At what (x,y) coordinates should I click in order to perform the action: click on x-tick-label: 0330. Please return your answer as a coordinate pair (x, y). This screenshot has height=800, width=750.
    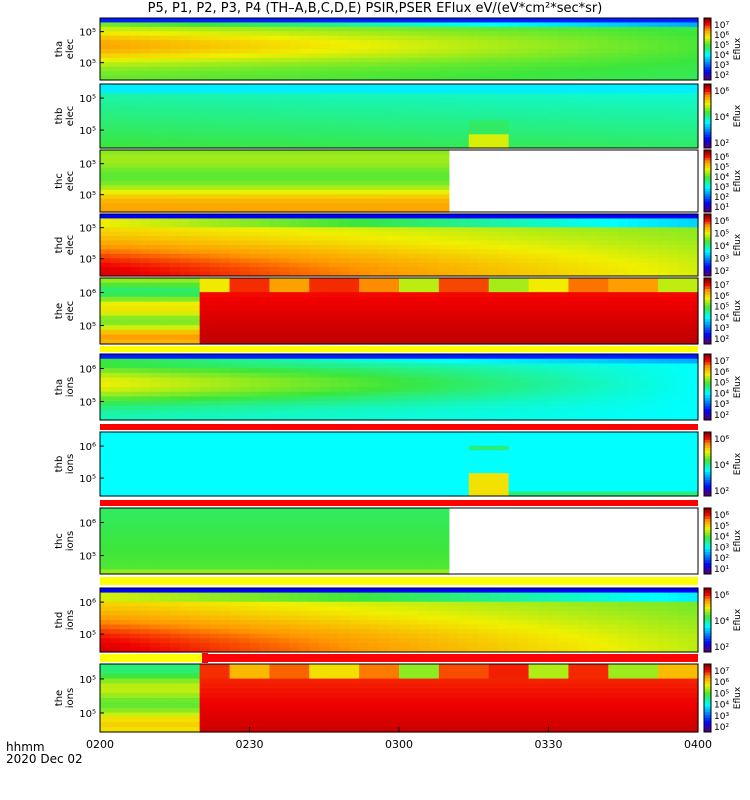
    Looking at the image, I should click on (549, 744).